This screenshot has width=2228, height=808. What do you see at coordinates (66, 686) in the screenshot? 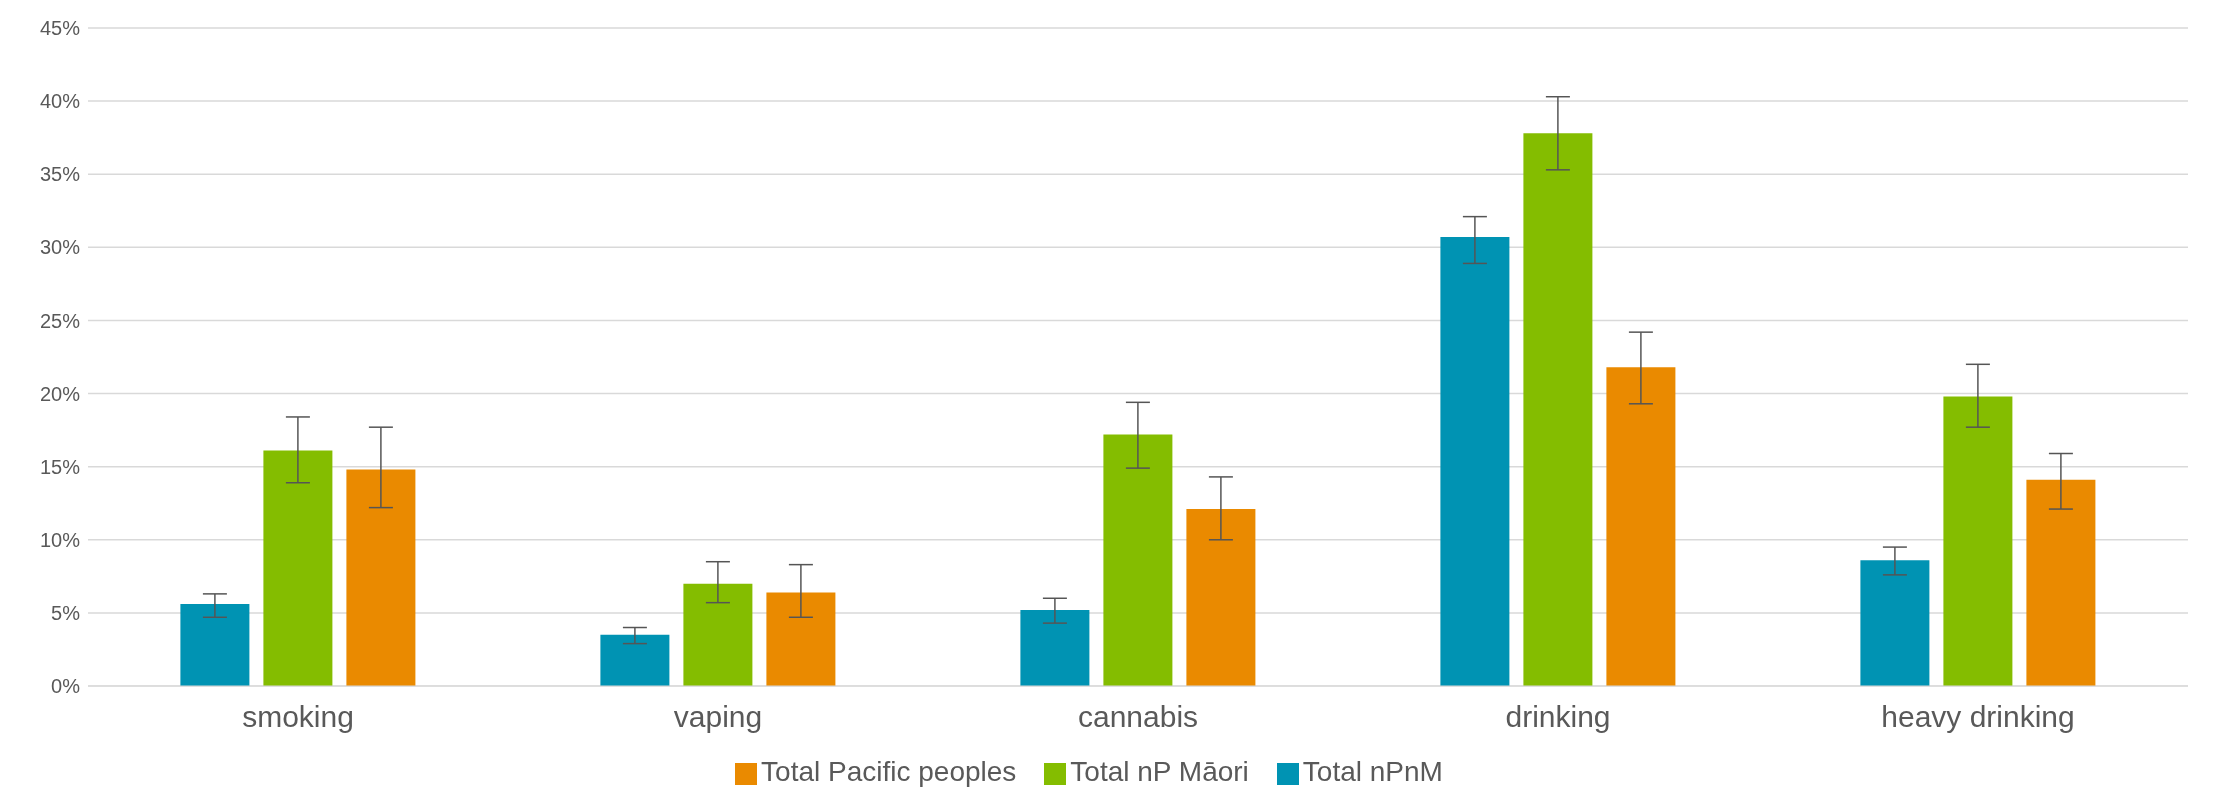
I see `y-tick-label: 0%` at bounding box center [66, 686].